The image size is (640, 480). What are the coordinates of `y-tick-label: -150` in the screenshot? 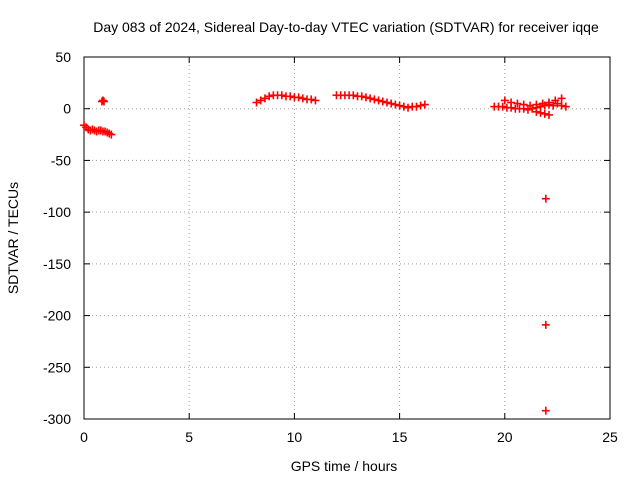 It's located at (57, 264).